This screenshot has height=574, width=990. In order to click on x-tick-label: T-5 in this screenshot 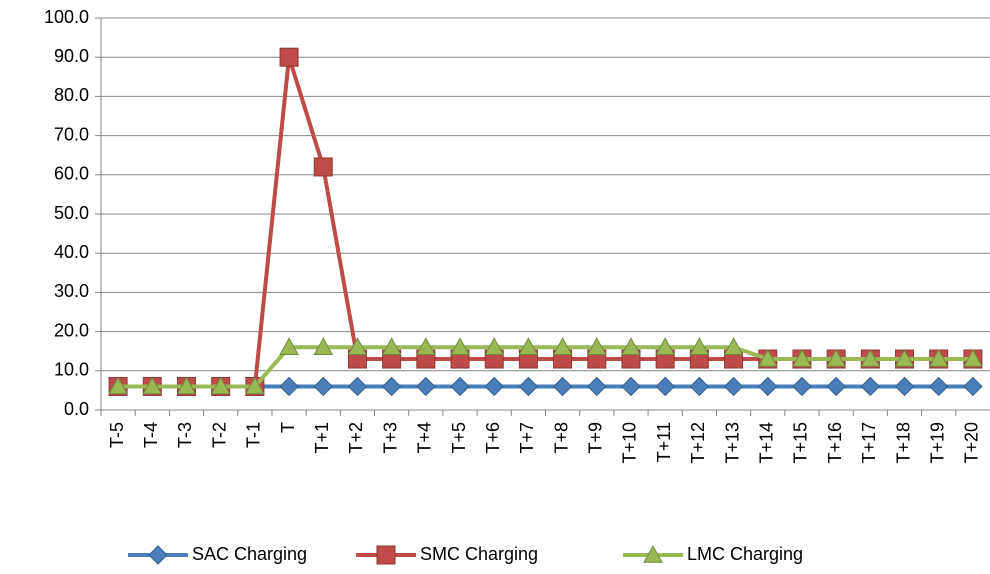, I will do `click(117, 435)`.